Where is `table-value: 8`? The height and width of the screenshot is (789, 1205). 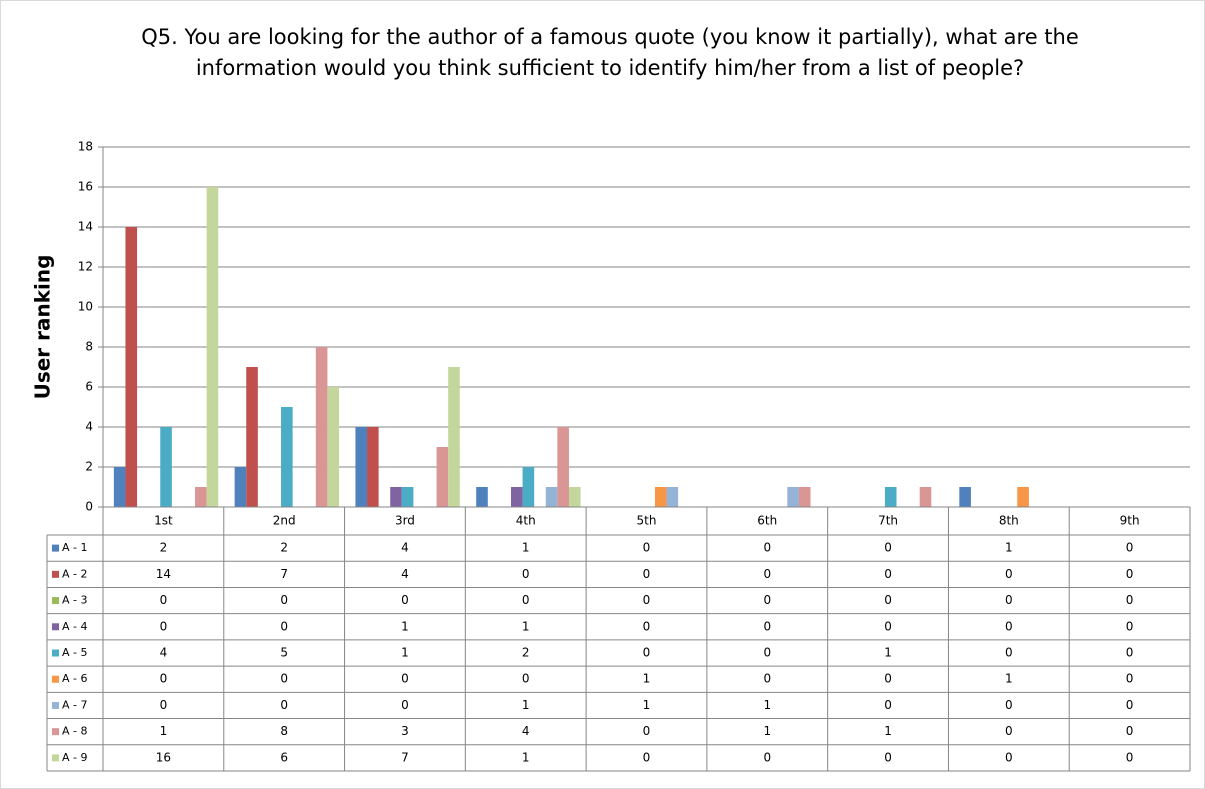
table-value: 8 is located at coordinates (284, 731).